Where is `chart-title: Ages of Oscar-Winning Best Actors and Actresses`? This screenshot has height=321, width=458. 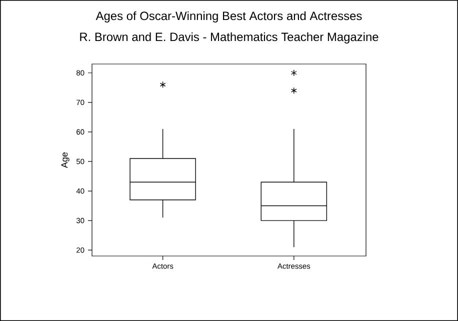 chart-title: Ages of Oscar-Winning Best Actors and Actresses is located at coordinates (229, 16).